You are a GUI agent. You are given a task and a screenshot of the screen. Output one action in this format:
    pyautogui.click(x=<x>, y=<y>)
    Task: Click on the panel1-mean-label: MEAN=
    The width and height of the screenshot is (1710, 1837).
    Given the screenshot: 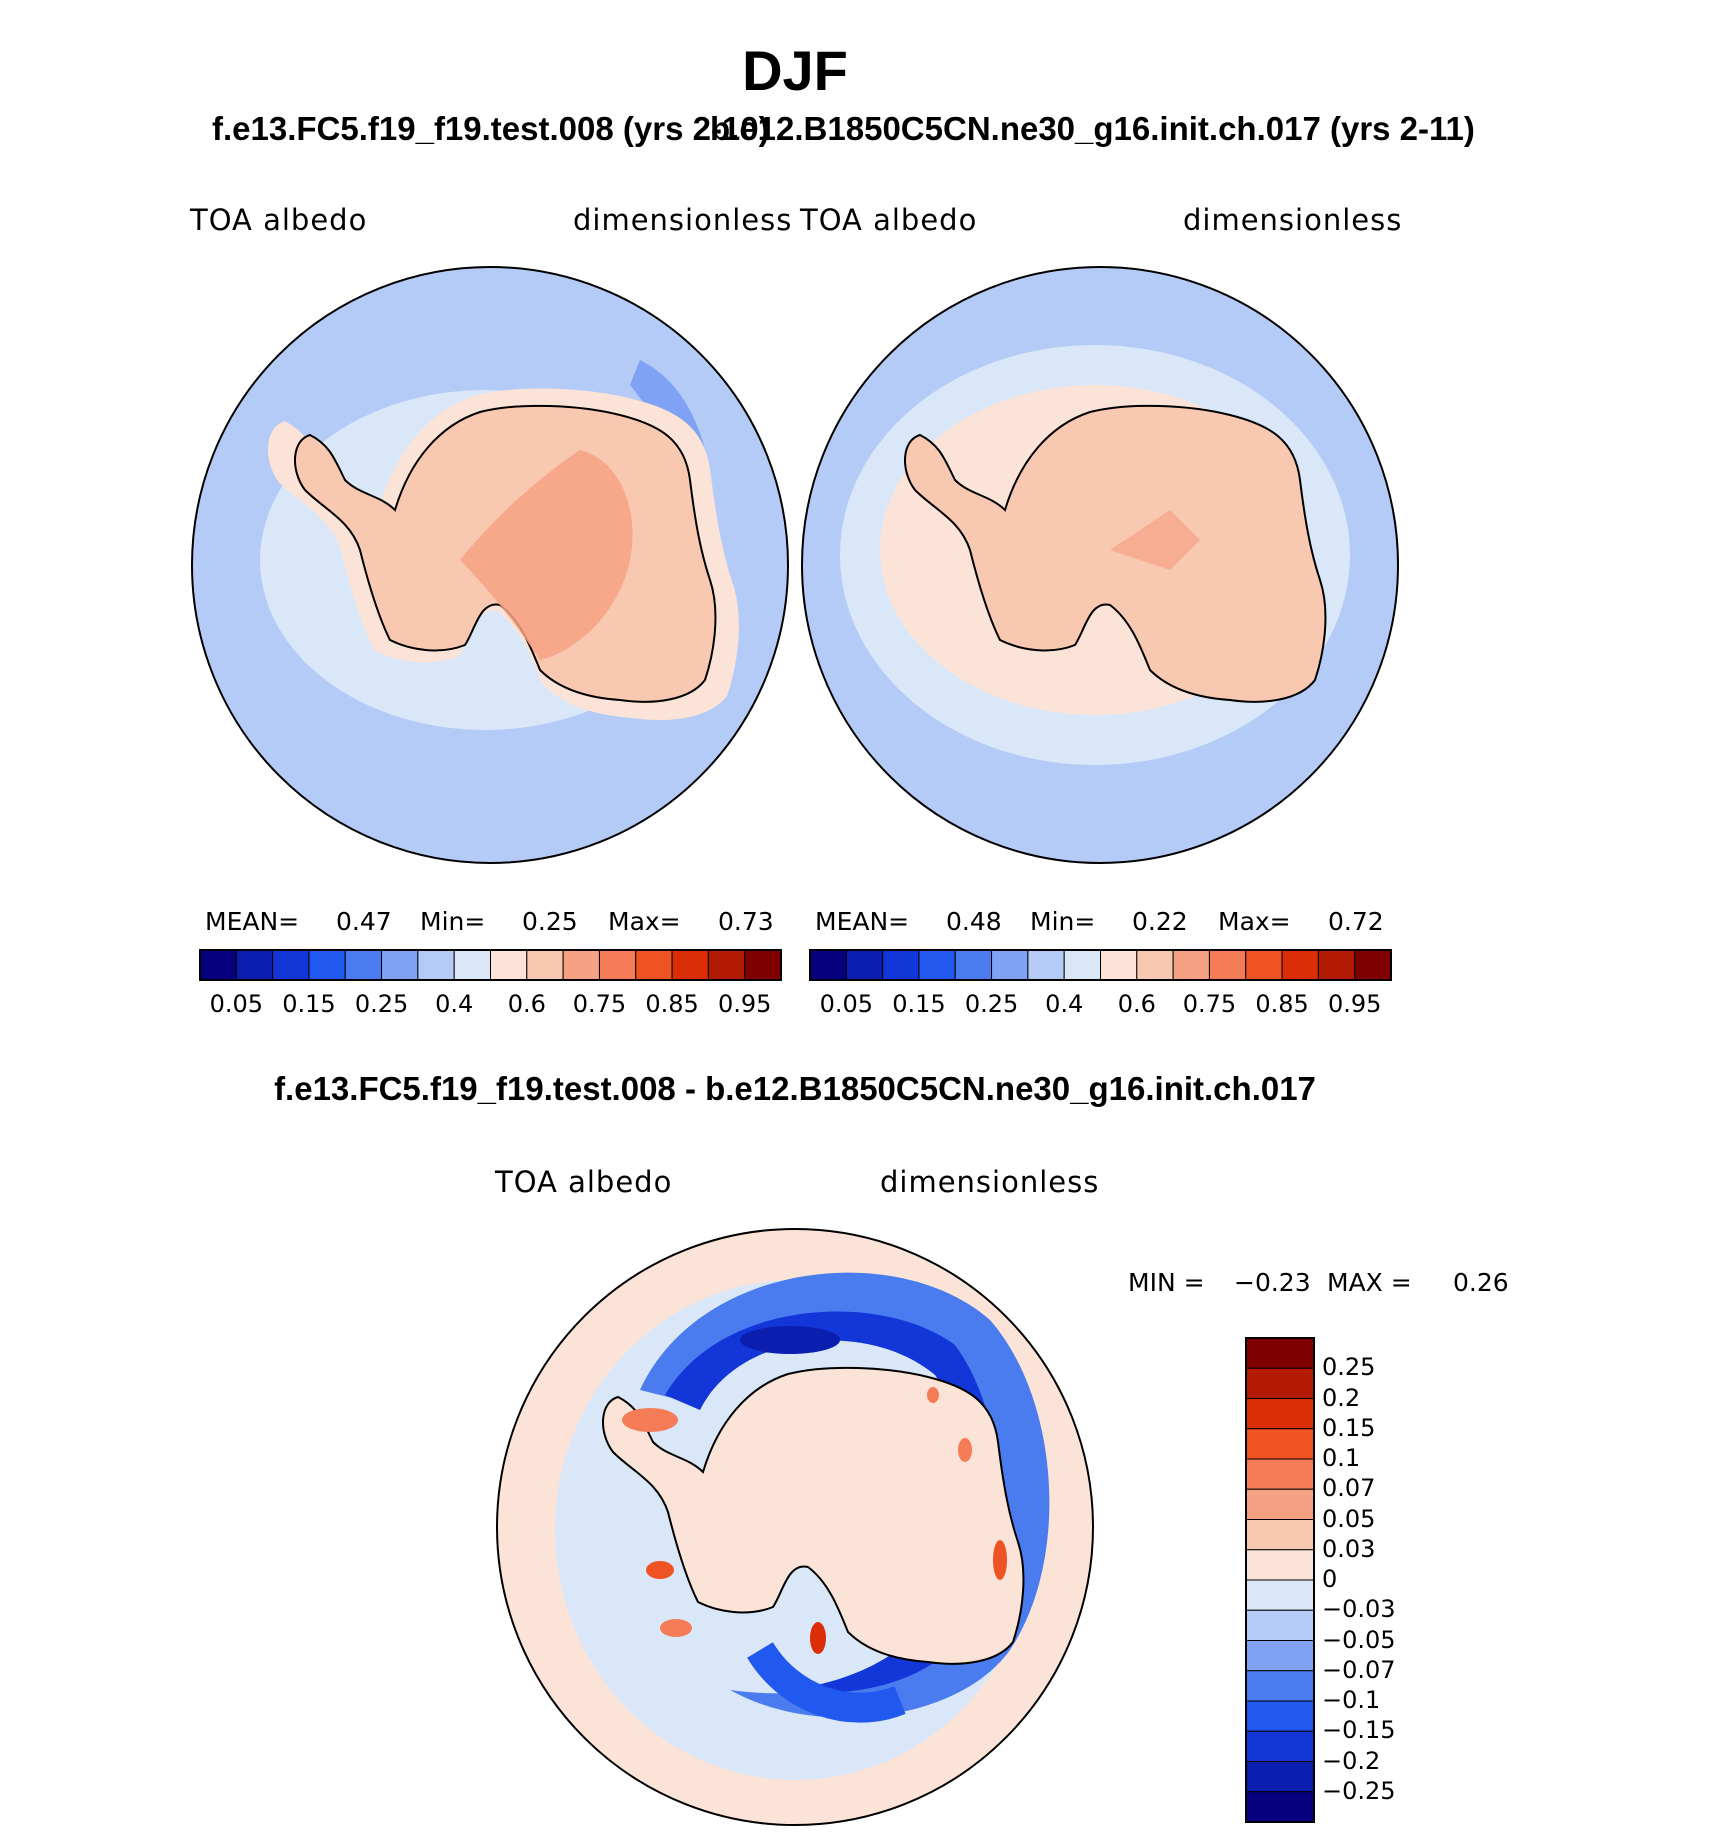 What is the action you would take?
    pyautogui.click(x=252, y=921)
    